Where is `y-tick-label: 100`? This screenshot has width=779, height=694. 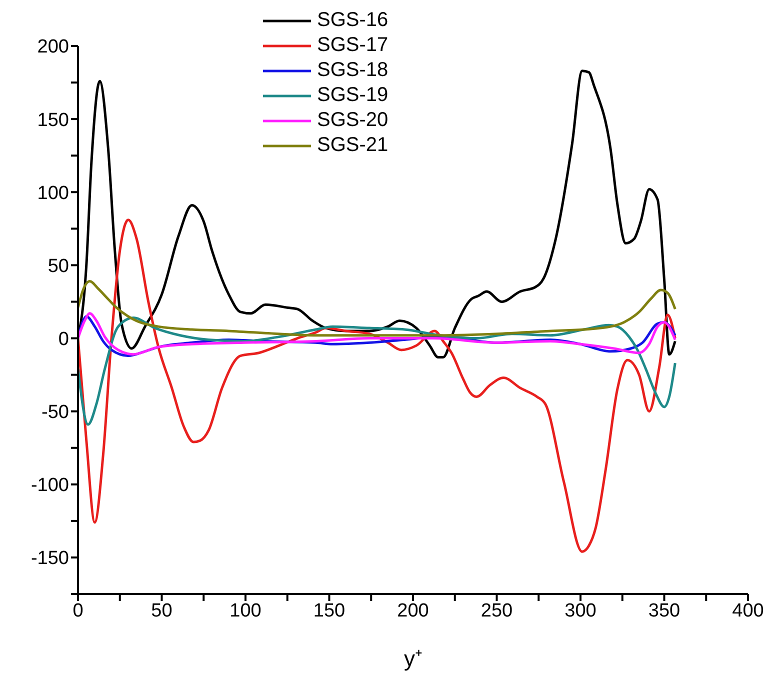
y-tick-label: 100 is located at coordinates (53, 193).